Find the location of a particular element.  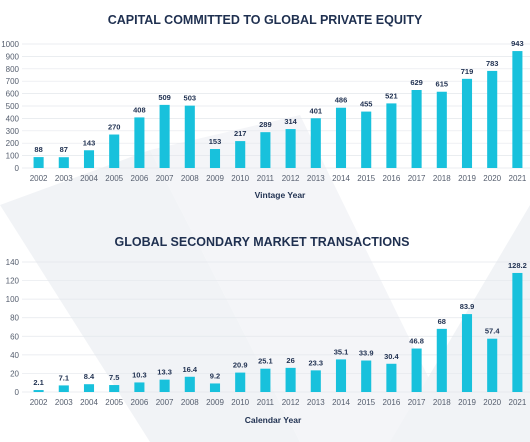

x-axis-label: Calendar Year is located at coordinates (273, 420).